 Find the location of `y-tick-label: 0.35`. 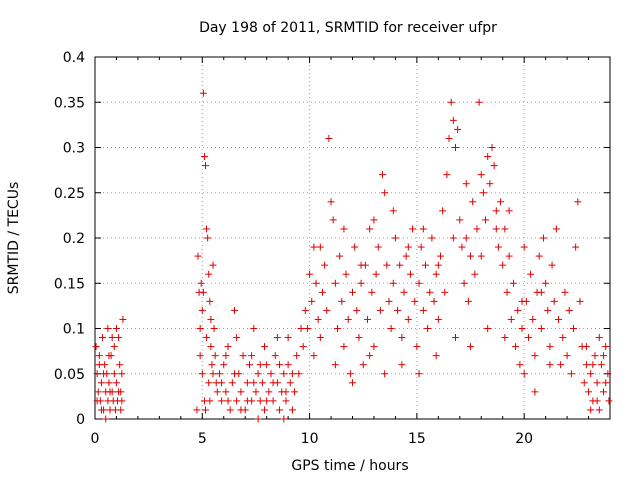

y-tick-label: 0.35 is located at coordinates (69, 103).